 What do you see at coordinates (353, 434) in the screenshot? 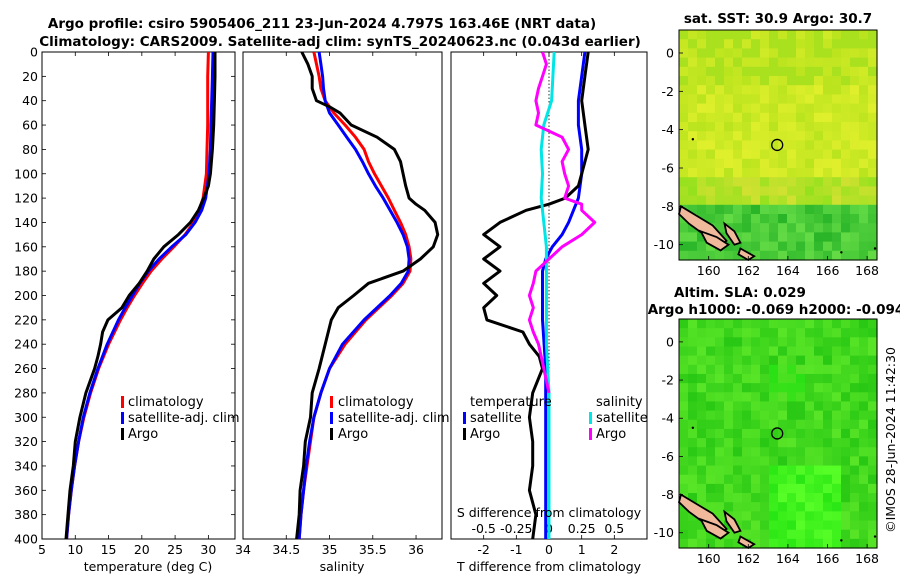
I see `legend-label-argo: Argo` at bounding box center [353, 434].